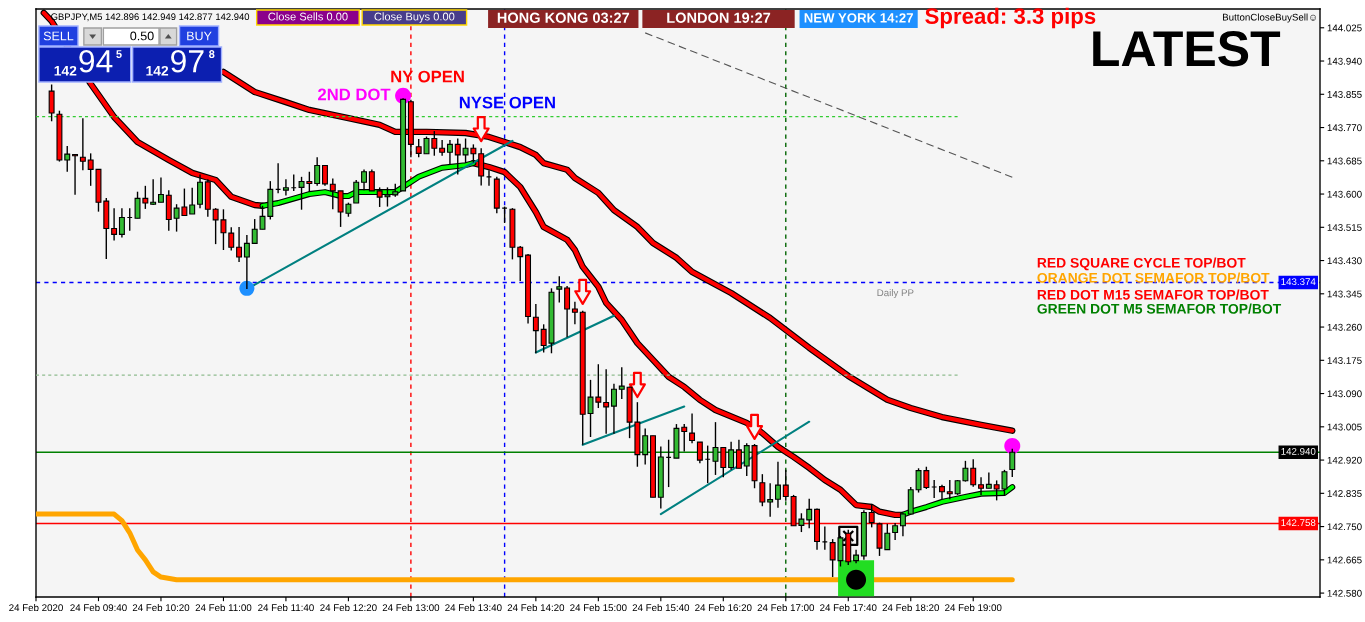  I want to click on y-tick-label: 143.600, so click(1344, 194).